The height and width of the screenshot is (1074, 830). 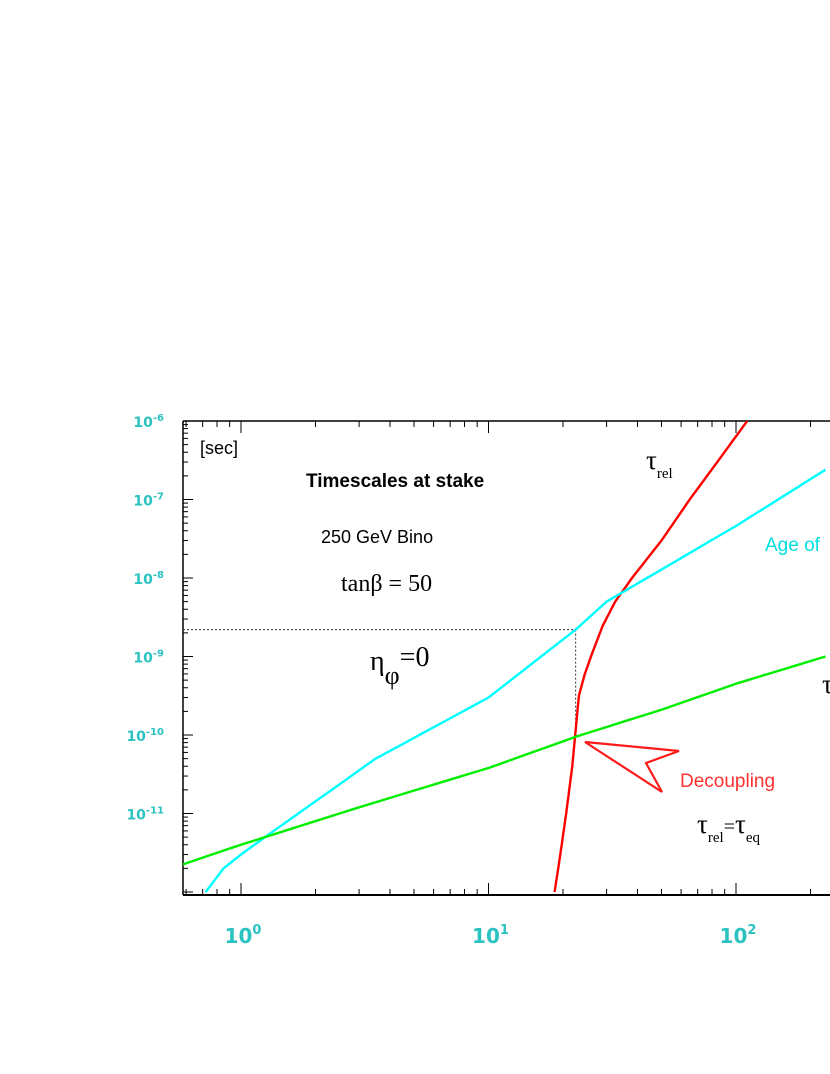 What do you see at coordinates (651, 657) in the screenshot?
I see `tau-rel-line` at bounding box center [651, 657].